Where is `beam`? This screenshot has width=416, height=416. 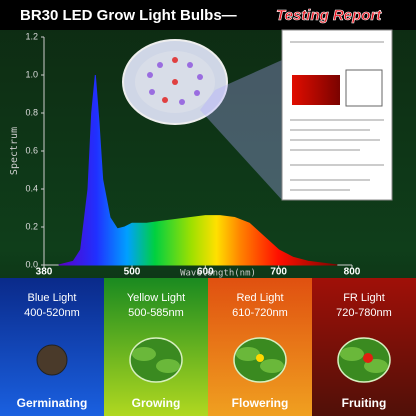
beam is located at coordinates (241, 130).